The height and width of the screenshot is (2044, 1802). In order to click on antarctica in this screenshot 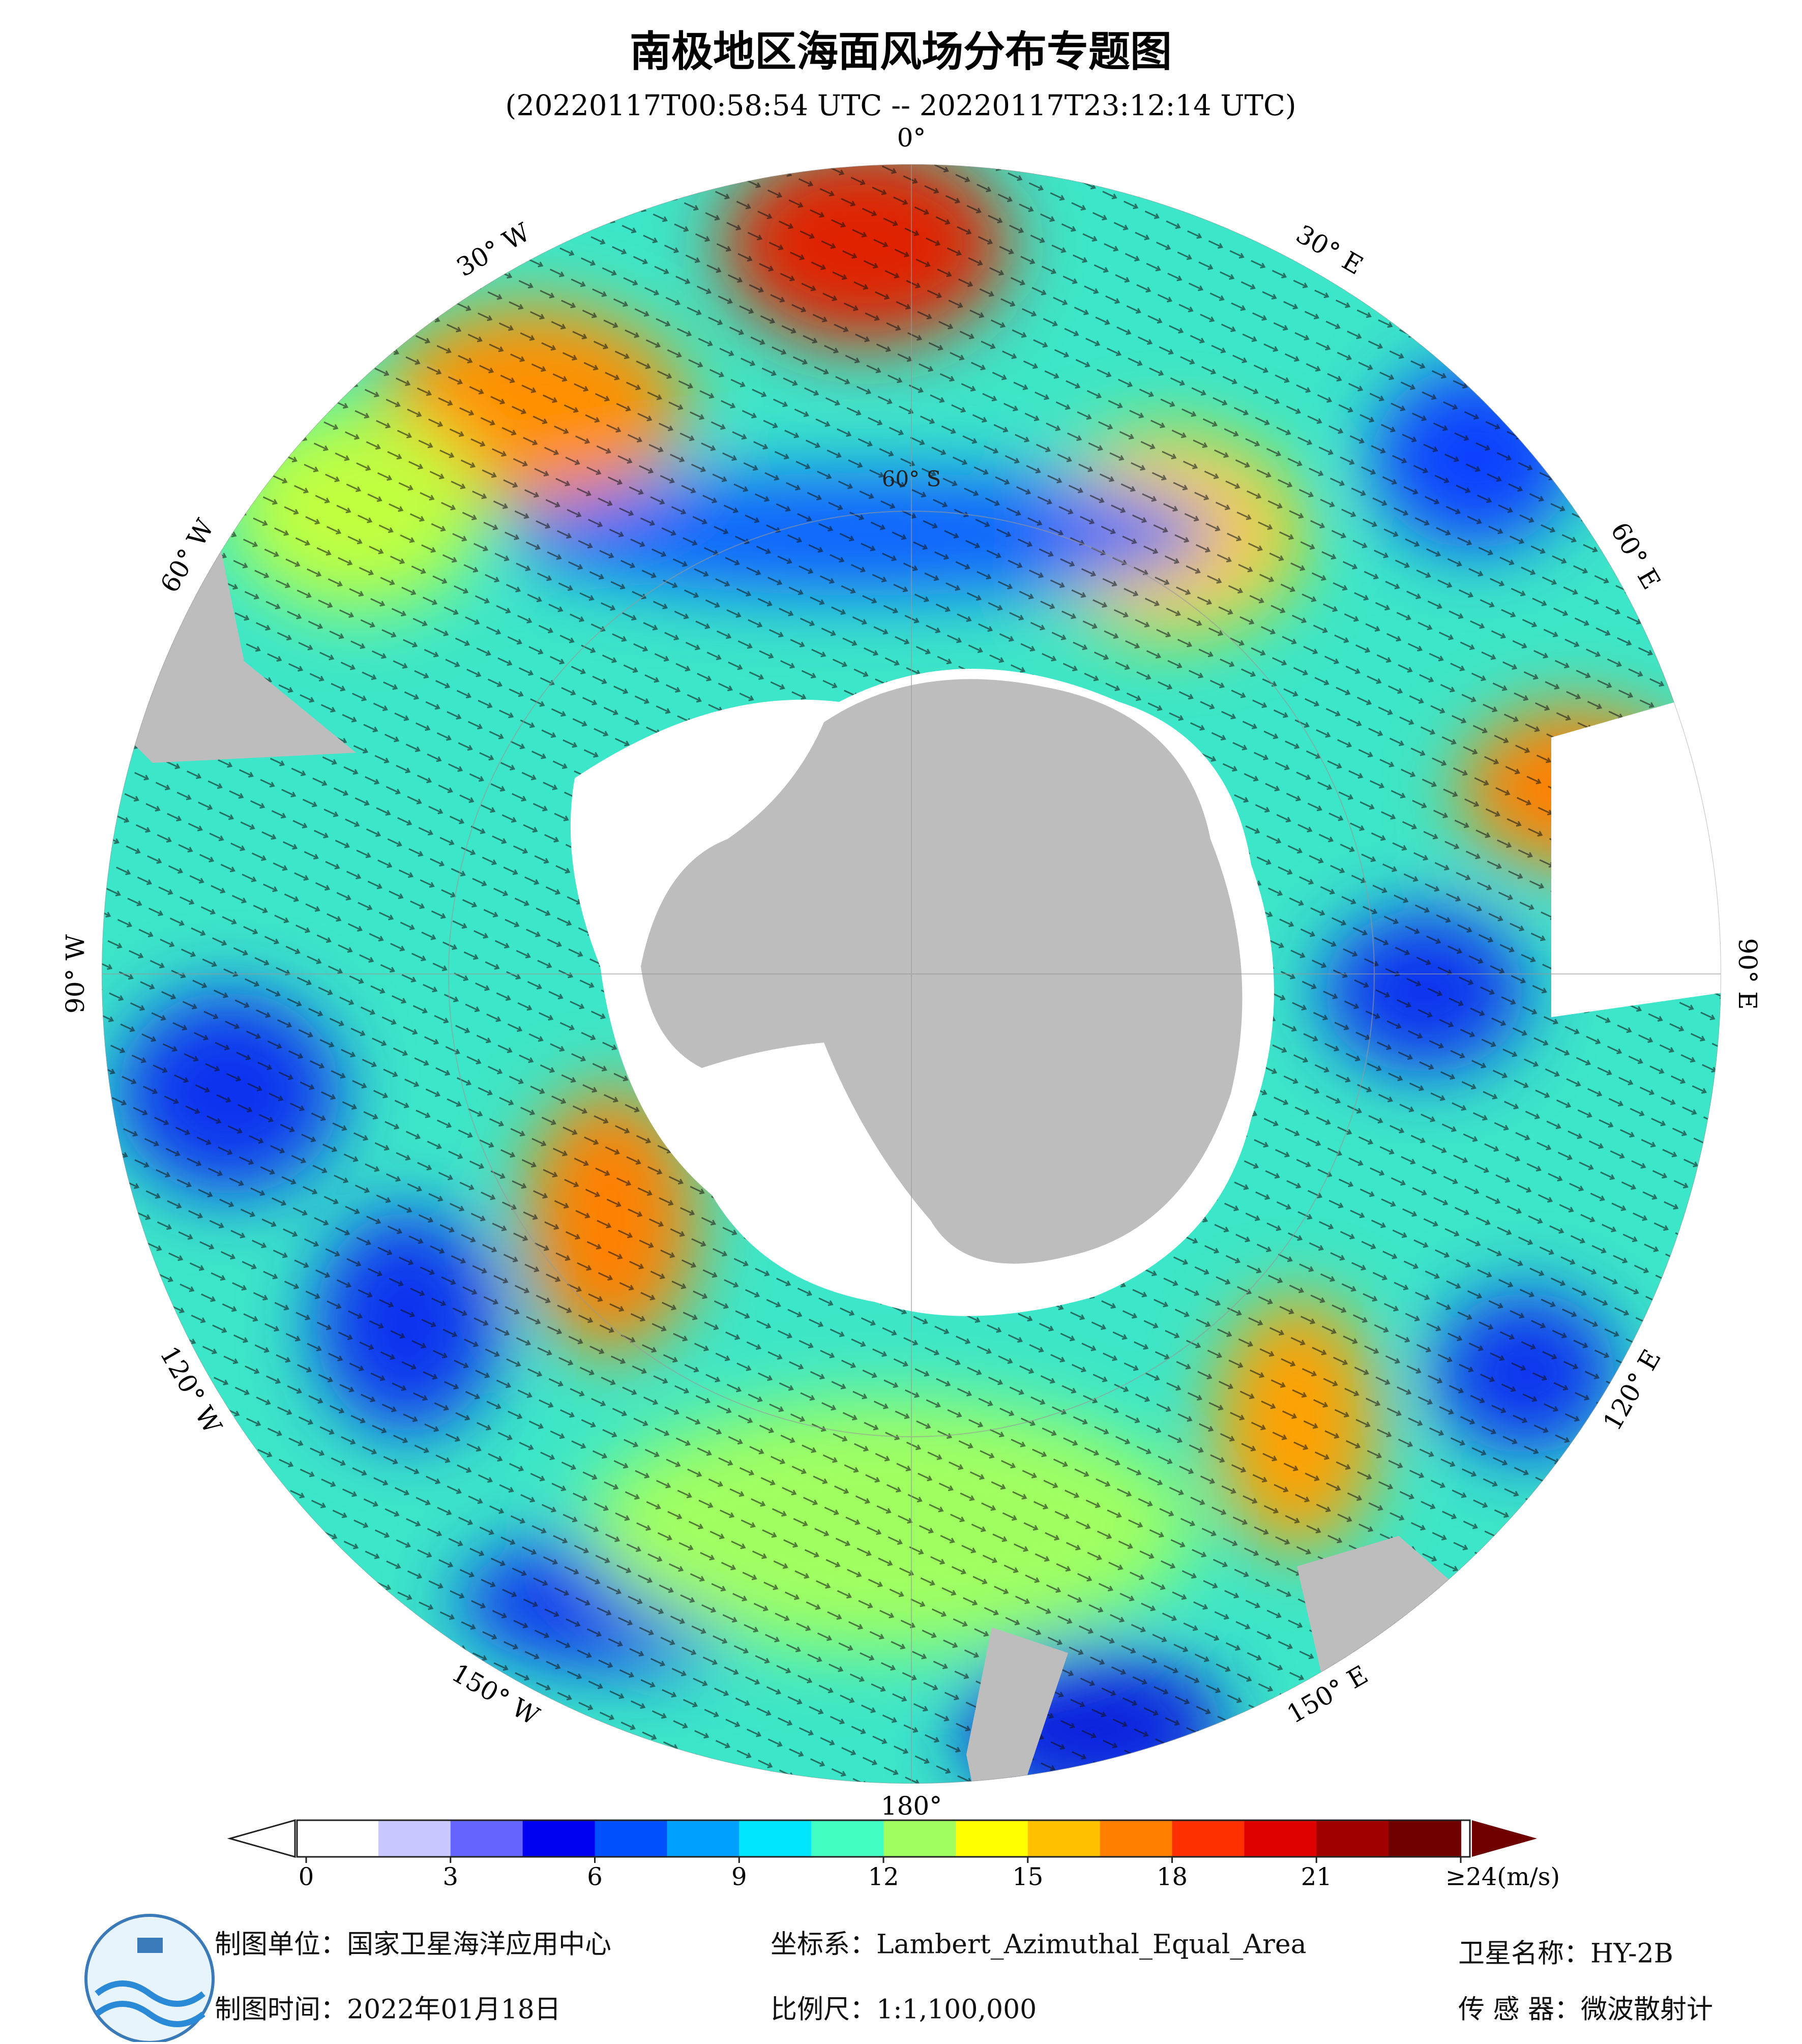, I will do `click(942, 972)`.